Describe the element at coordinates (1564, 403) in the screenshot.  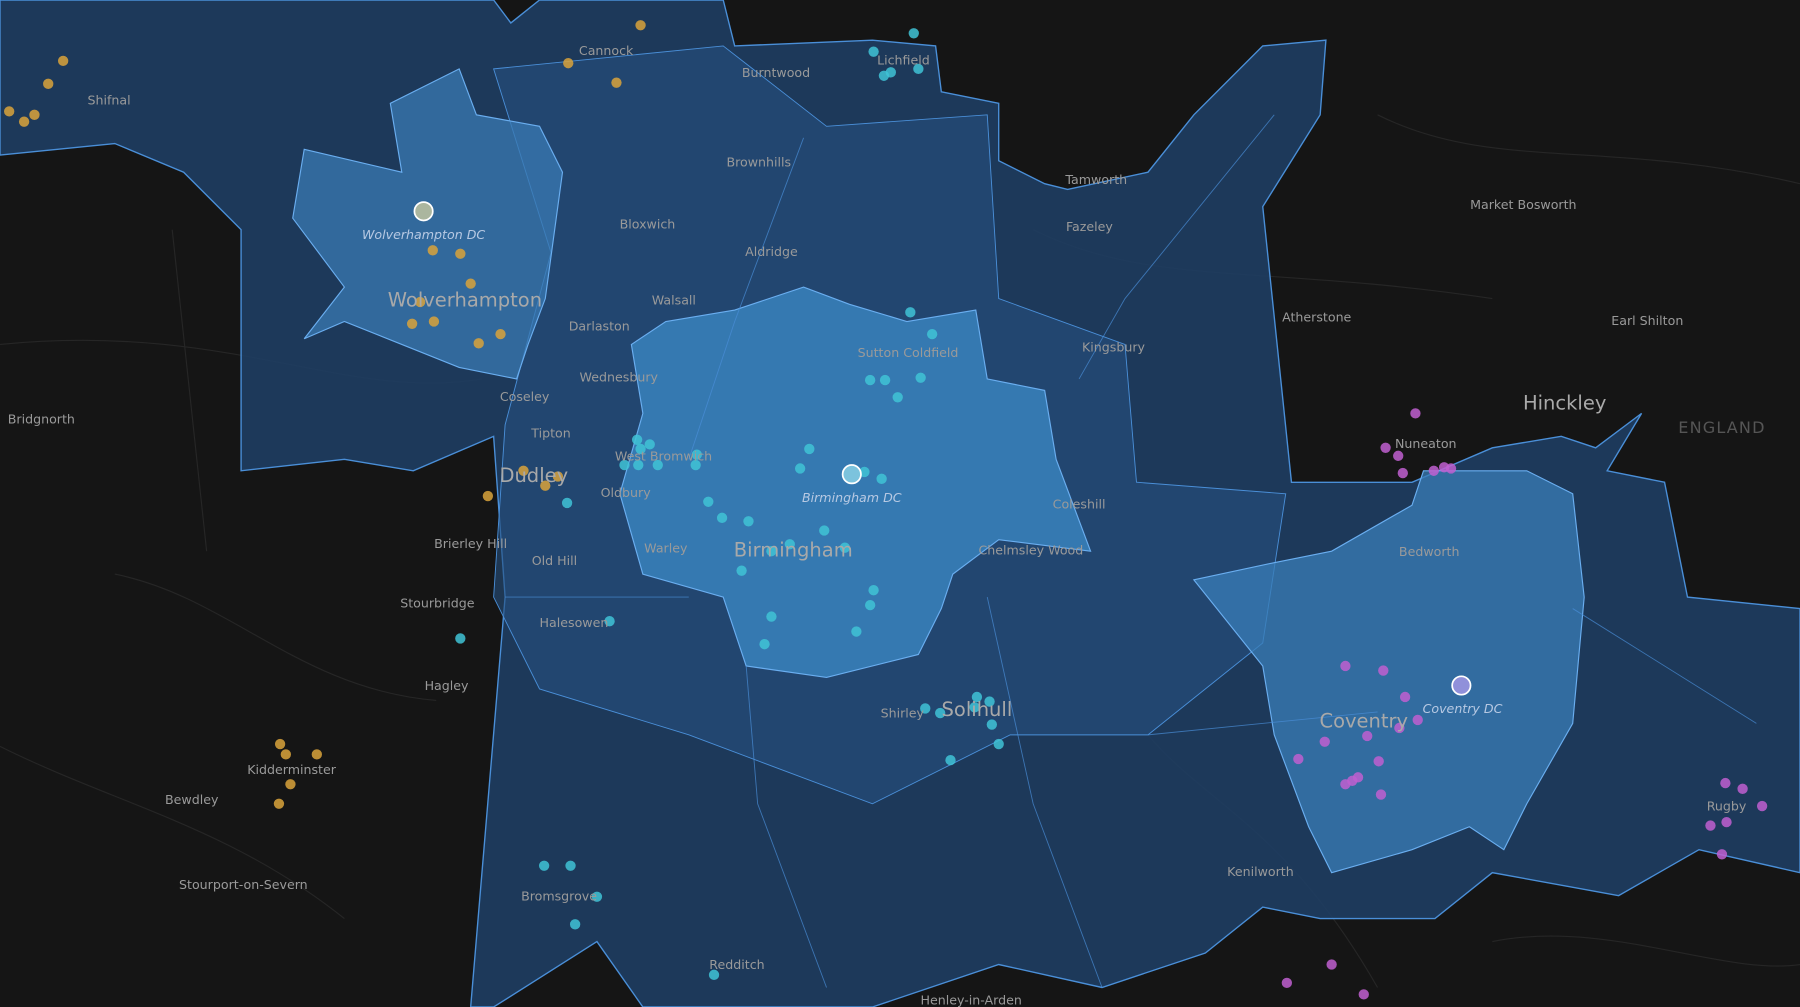
I see `city-label: Hinckley` at that location.